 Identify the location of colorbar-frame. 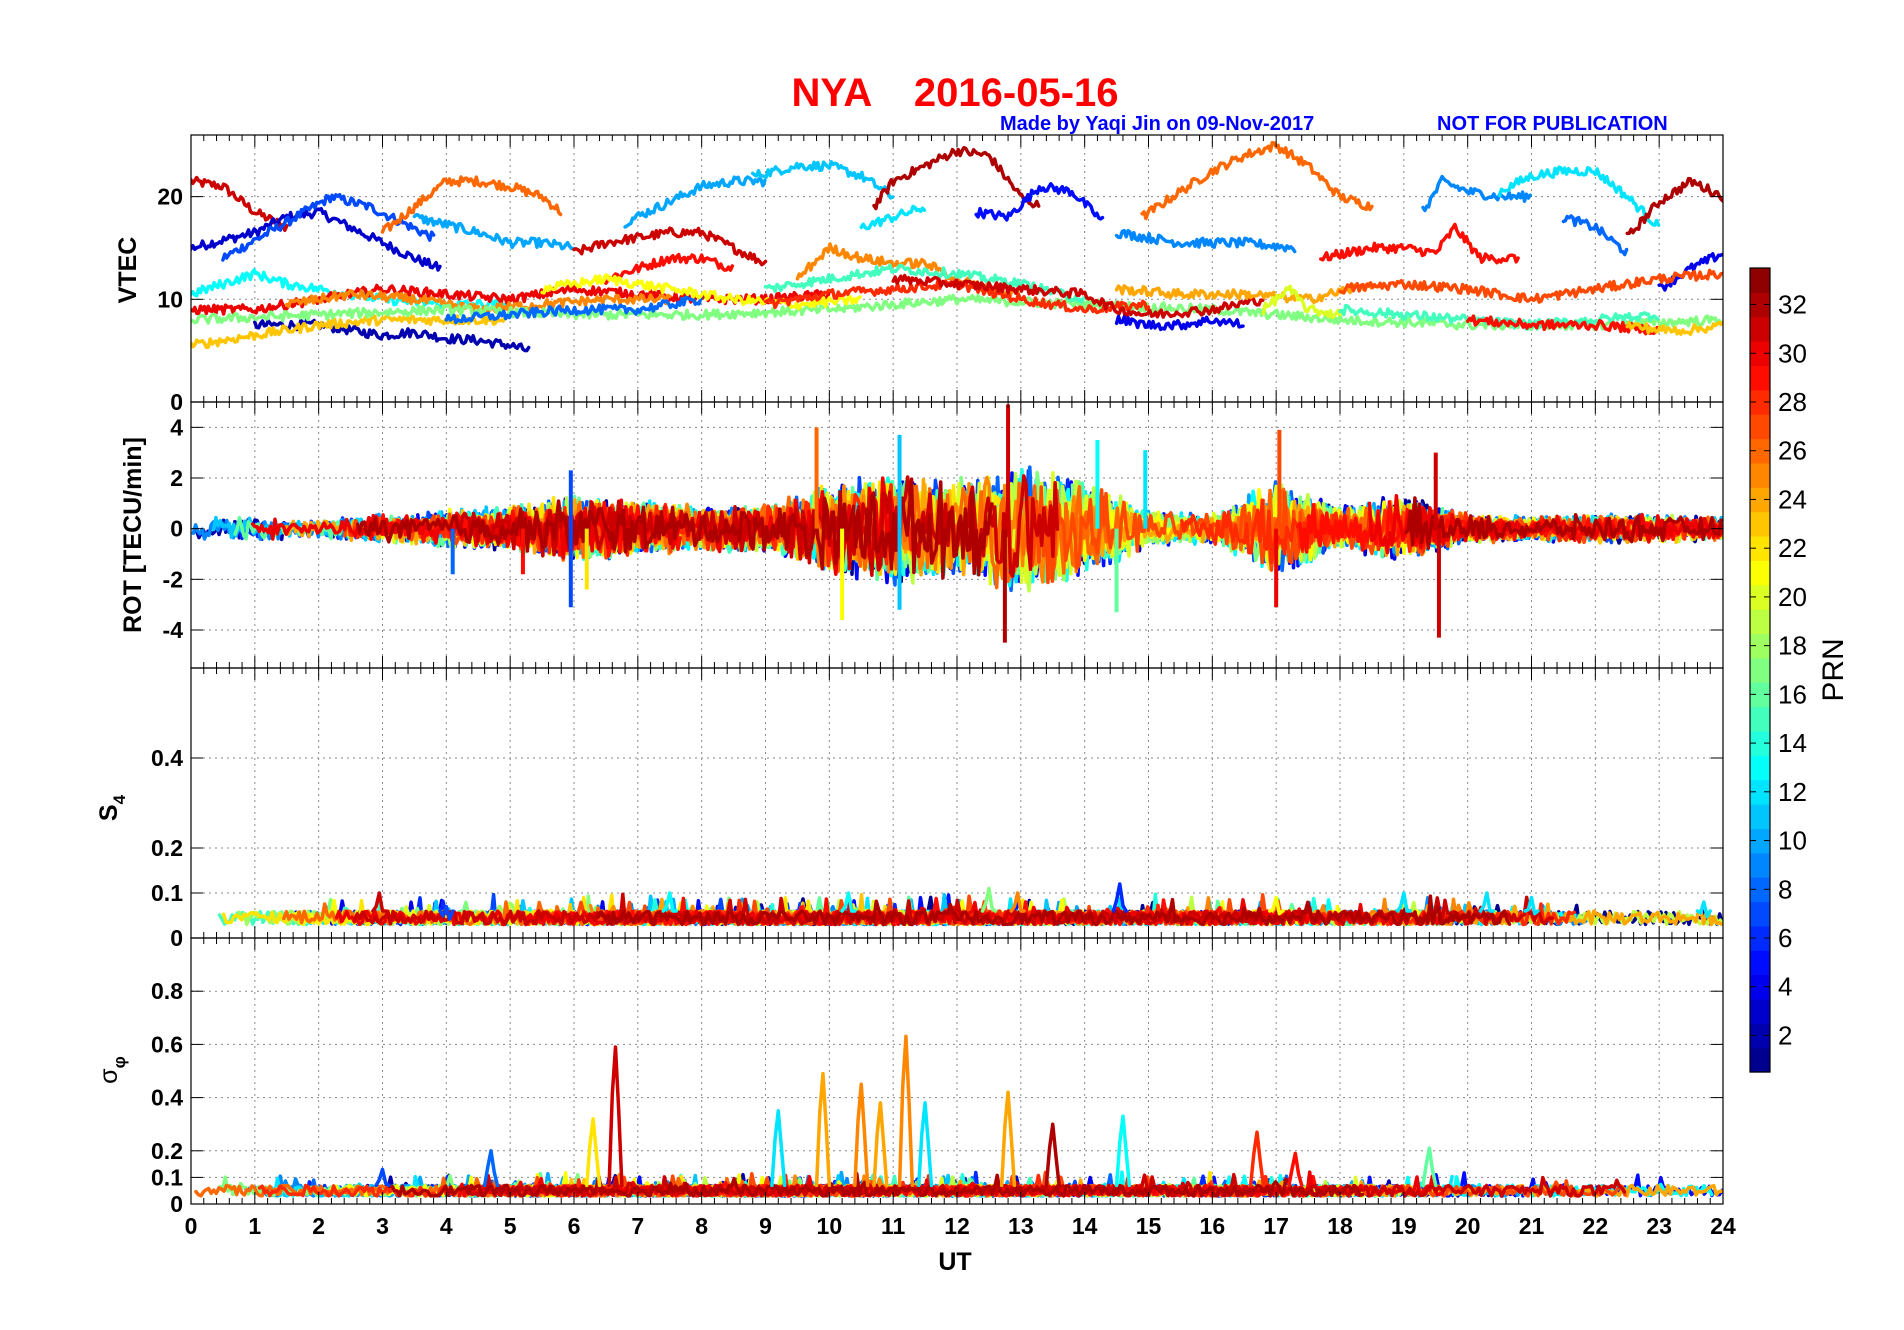
(1760, 670).